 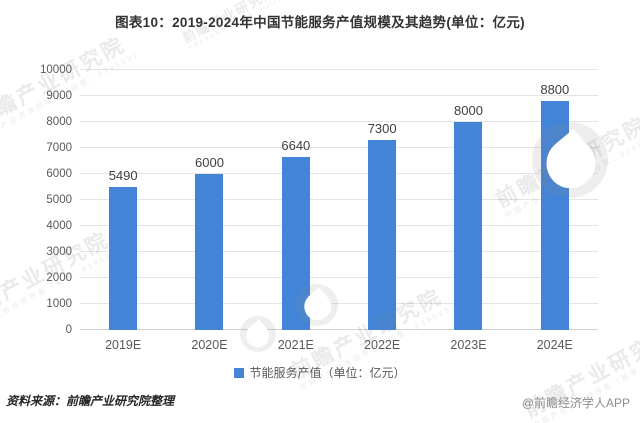 I want to click on bar-slot: 8800, so click(x=555, y=200).